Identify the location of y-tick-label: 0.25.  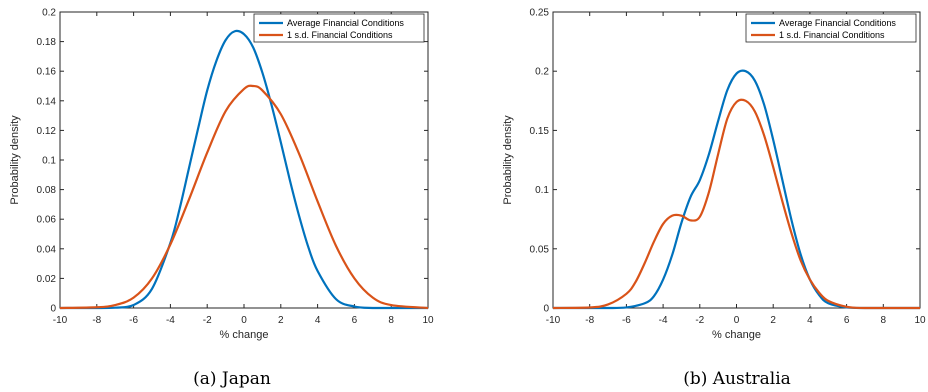
(540, 13).